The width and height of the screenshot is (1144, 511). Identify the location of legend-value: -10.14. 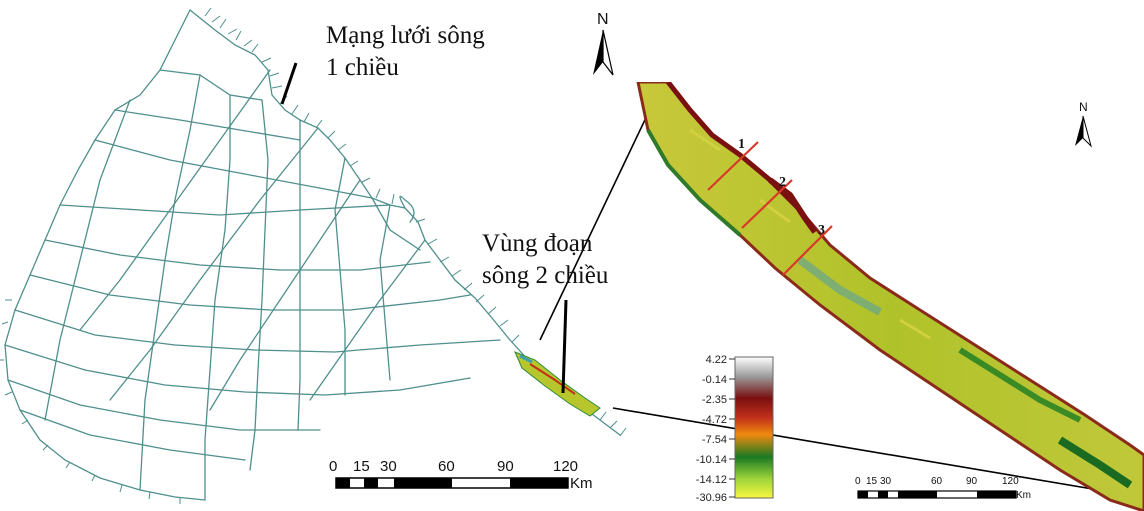
(711, 460).